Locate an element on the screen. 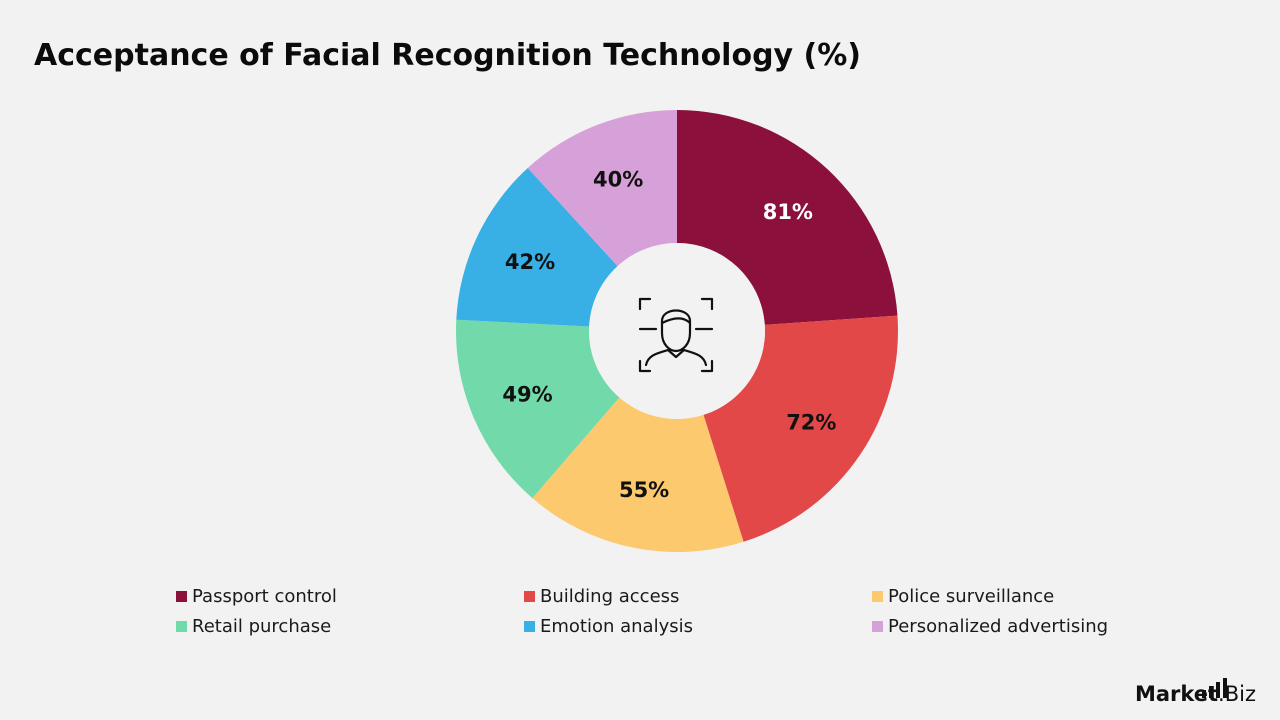 This screenshot has width=1280, height=720. legend-item-emotion-analysis: Emotion analysis is located at coordinates (608, 626).